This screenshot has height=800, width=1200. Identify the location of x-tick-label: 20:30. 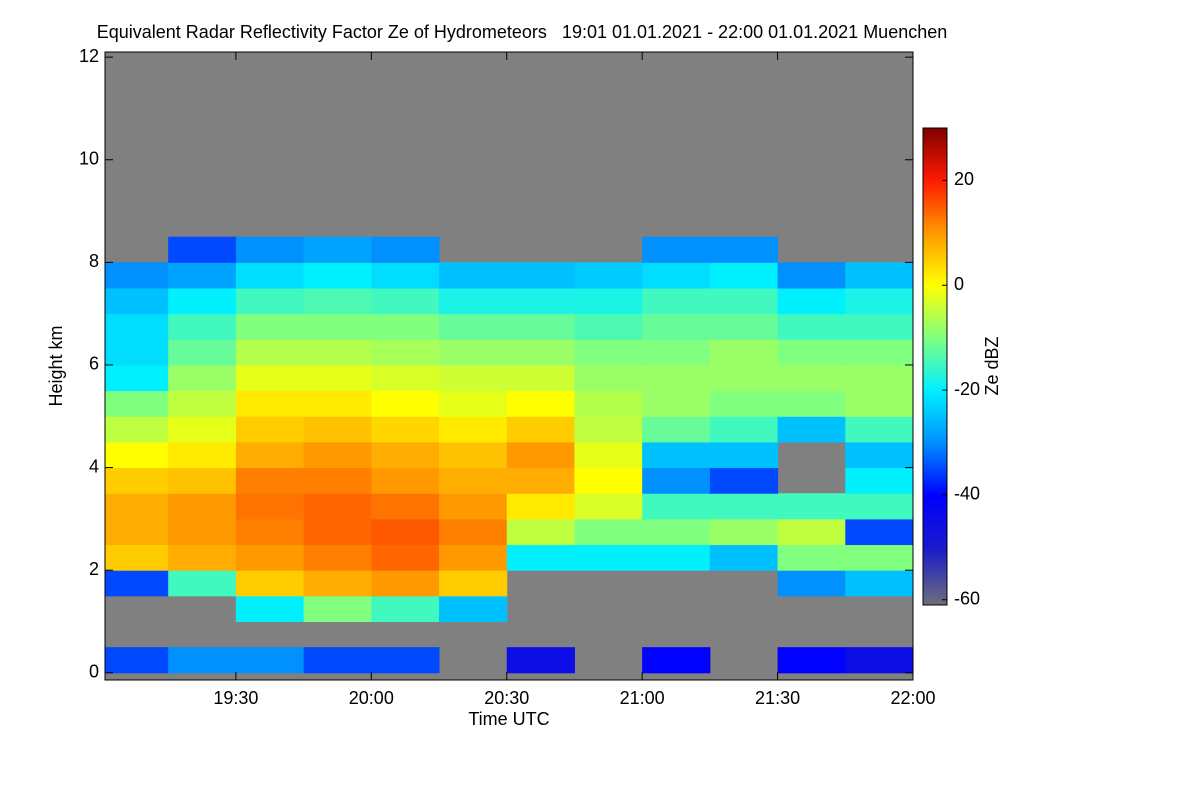
(506, 698).